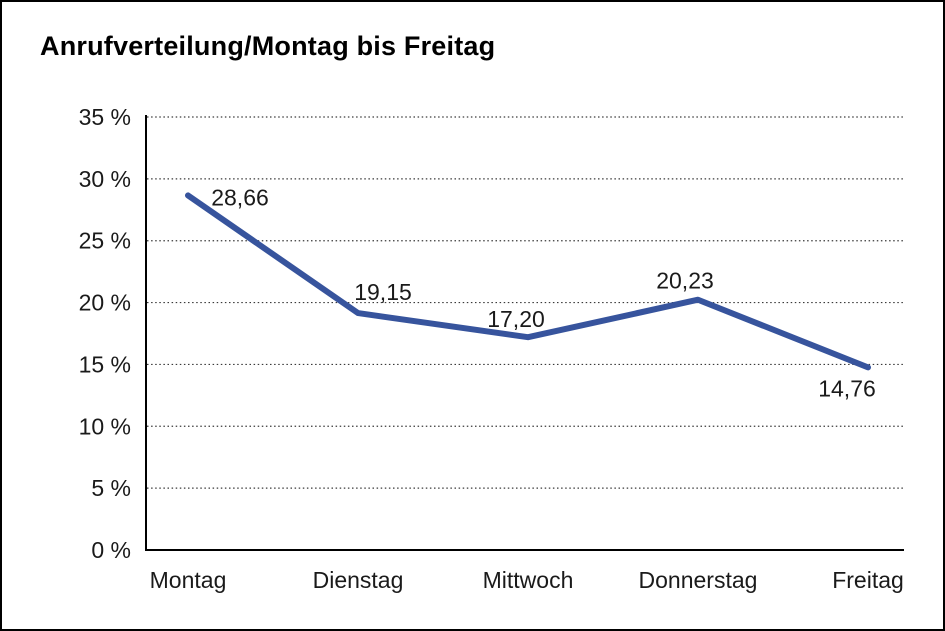 This screenshot has width=945, height=631. Describe the element at coordinates (105, 117) in the screenshot. I see `y-tick-label: 35 %` at that location.